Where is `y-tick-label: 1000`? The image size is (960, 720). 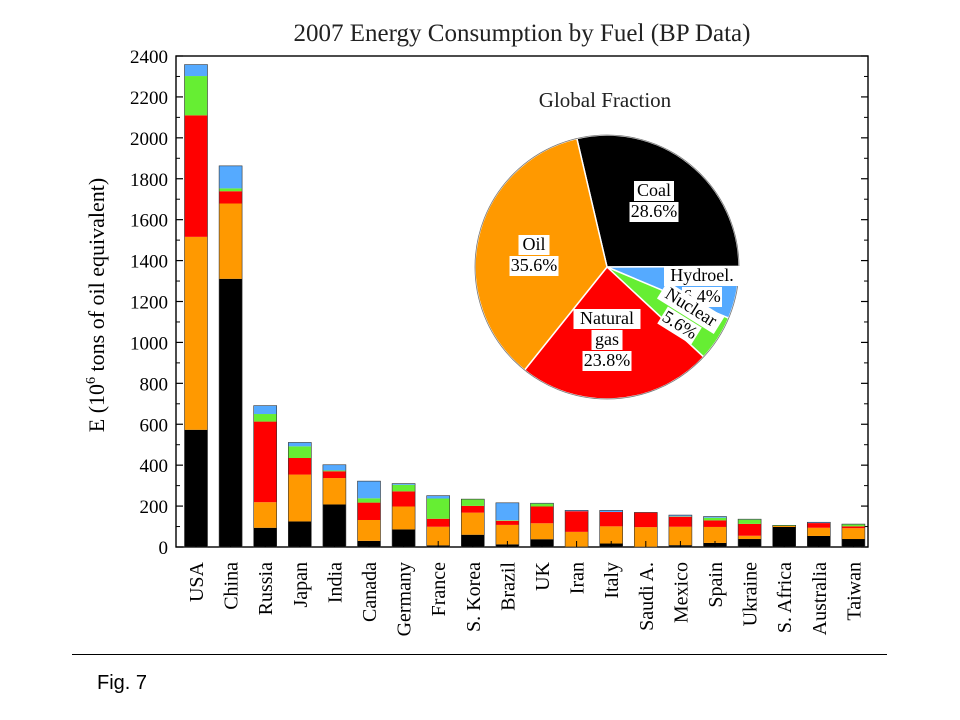 y-tick-label: 1000 is located at coordinates (149, 343).